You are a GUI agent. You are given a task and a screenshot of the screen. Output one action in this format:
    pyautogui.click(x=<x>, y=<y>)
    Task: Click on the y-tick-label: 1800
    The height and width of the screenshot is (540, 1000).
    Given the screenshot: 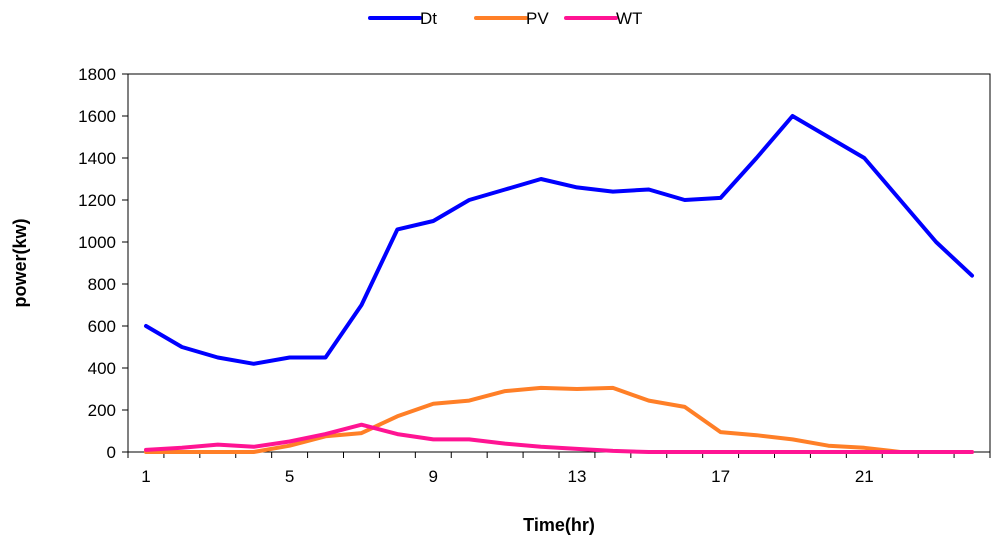 What is the action you would take?
    pyautogui.click(x=97, y=74)
    